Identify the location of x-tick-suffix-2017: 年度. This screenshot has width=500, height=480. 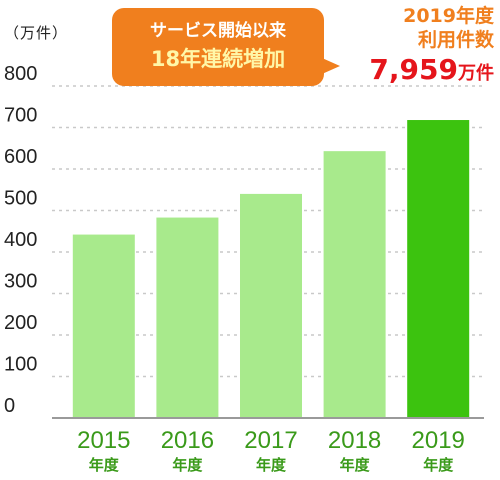
(271, 465).